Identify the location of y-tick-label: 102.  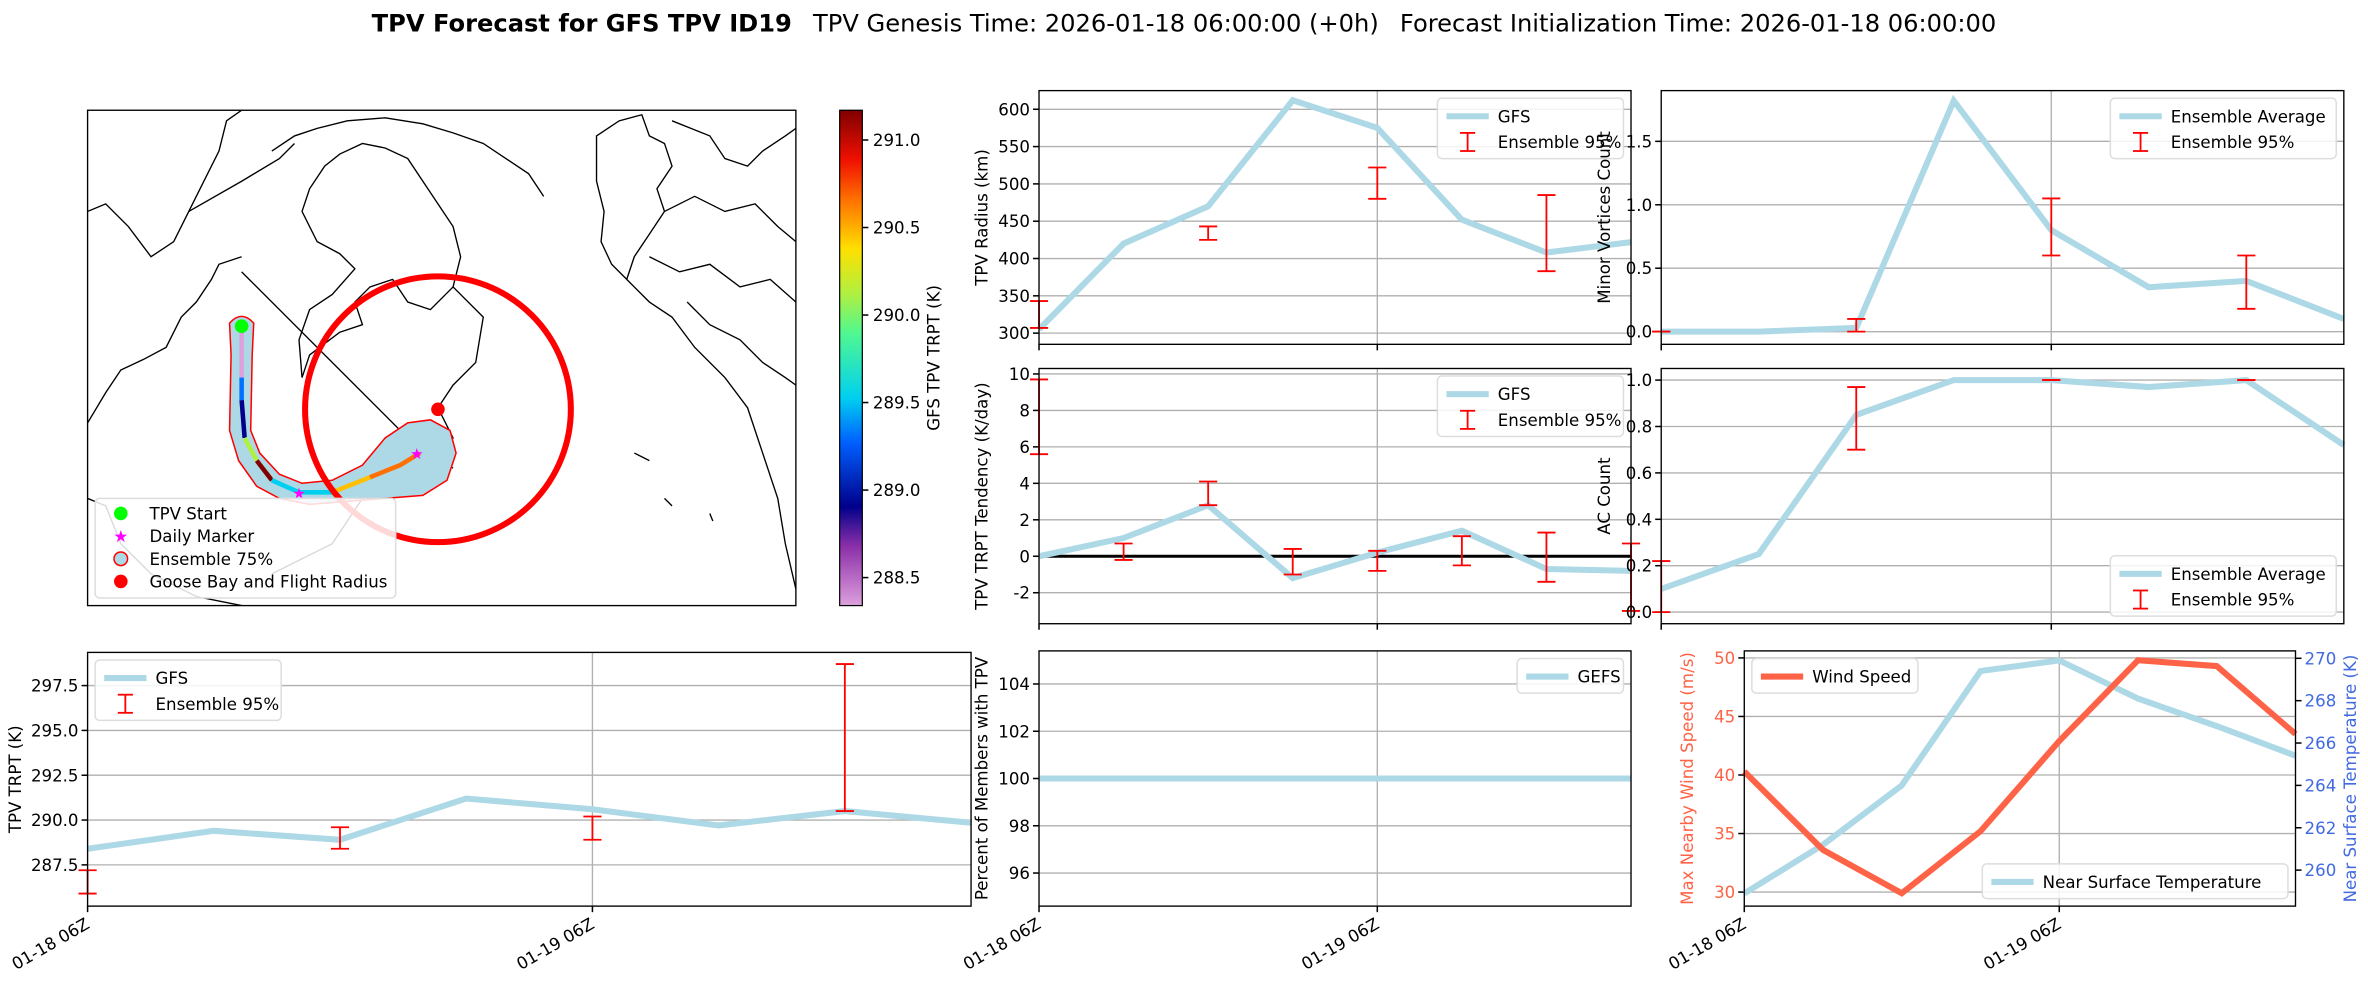
(1014, 731).